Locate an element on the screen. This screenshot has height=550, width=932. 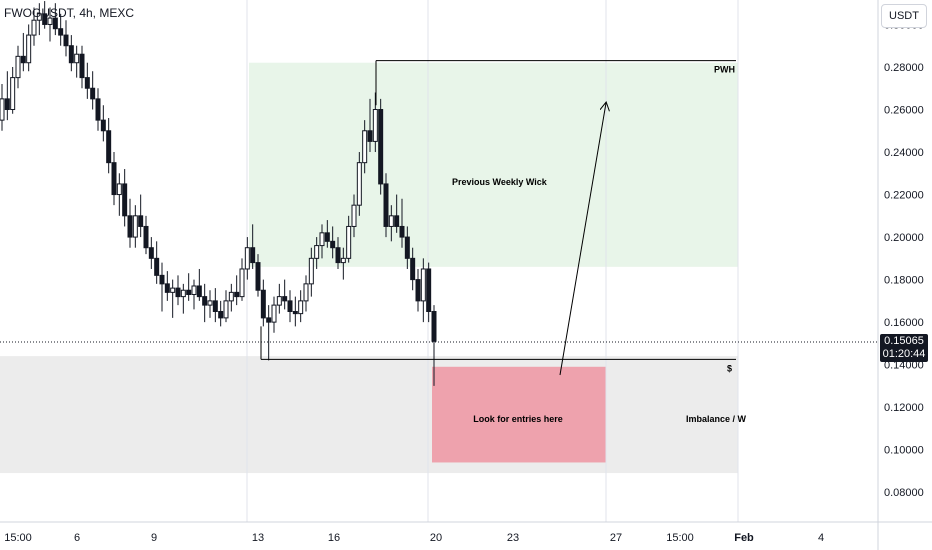
projection-arrow is located at coordinates (582, 239).